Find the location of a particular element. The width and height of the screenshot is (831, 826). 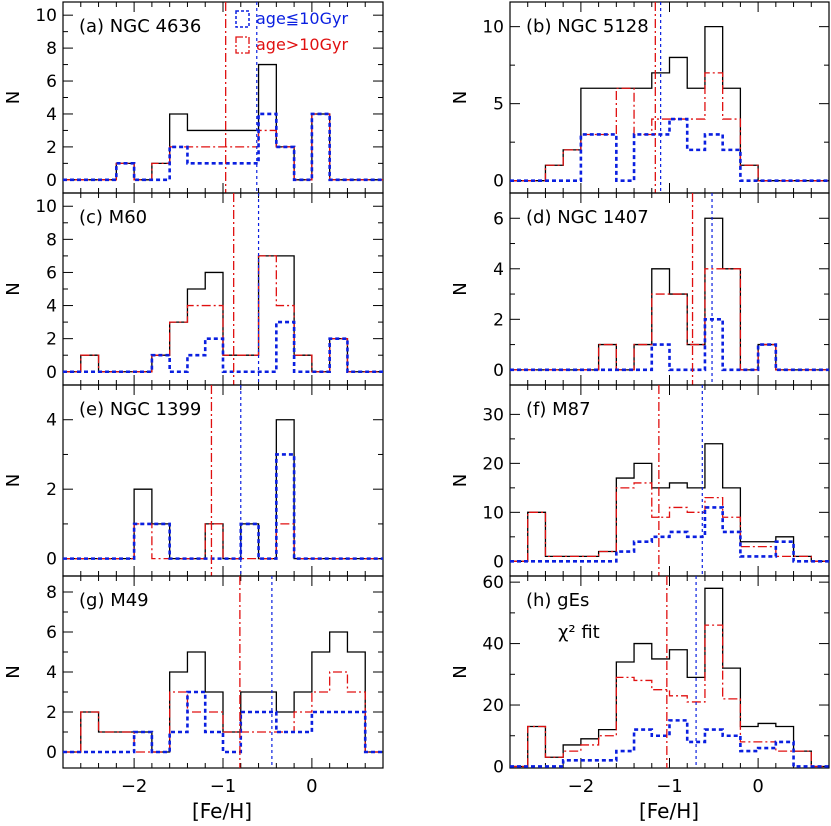

x-axis-label-right: [Fe/H] is located at coordinates (669, 811).